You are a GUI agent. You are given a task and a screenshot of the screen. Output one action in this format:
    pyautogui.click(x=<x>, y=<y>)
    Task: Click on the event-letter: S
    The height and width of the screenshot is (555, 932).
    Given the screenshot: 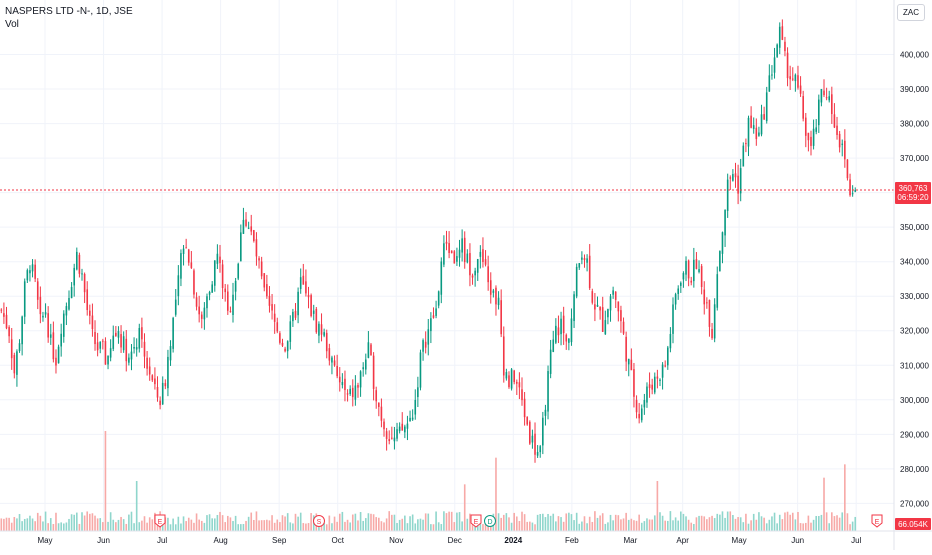 What is the action you would take?
    pyautogui.click(x=319, y=522)
    